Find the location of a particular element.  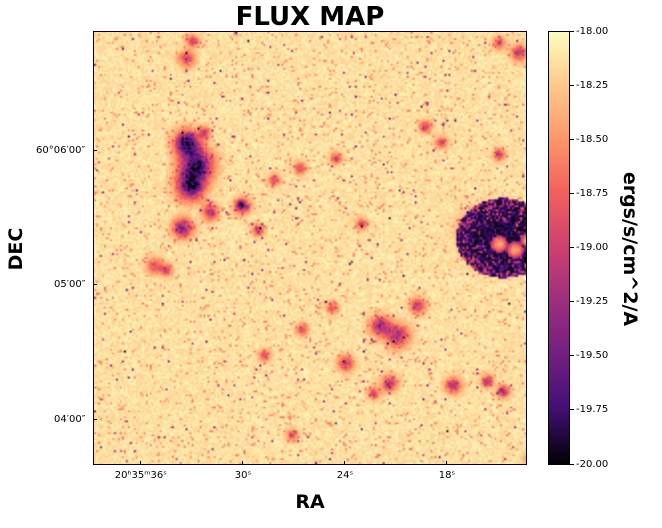

x-tick-label: 24ˢ is located at coordinates (345, 475).